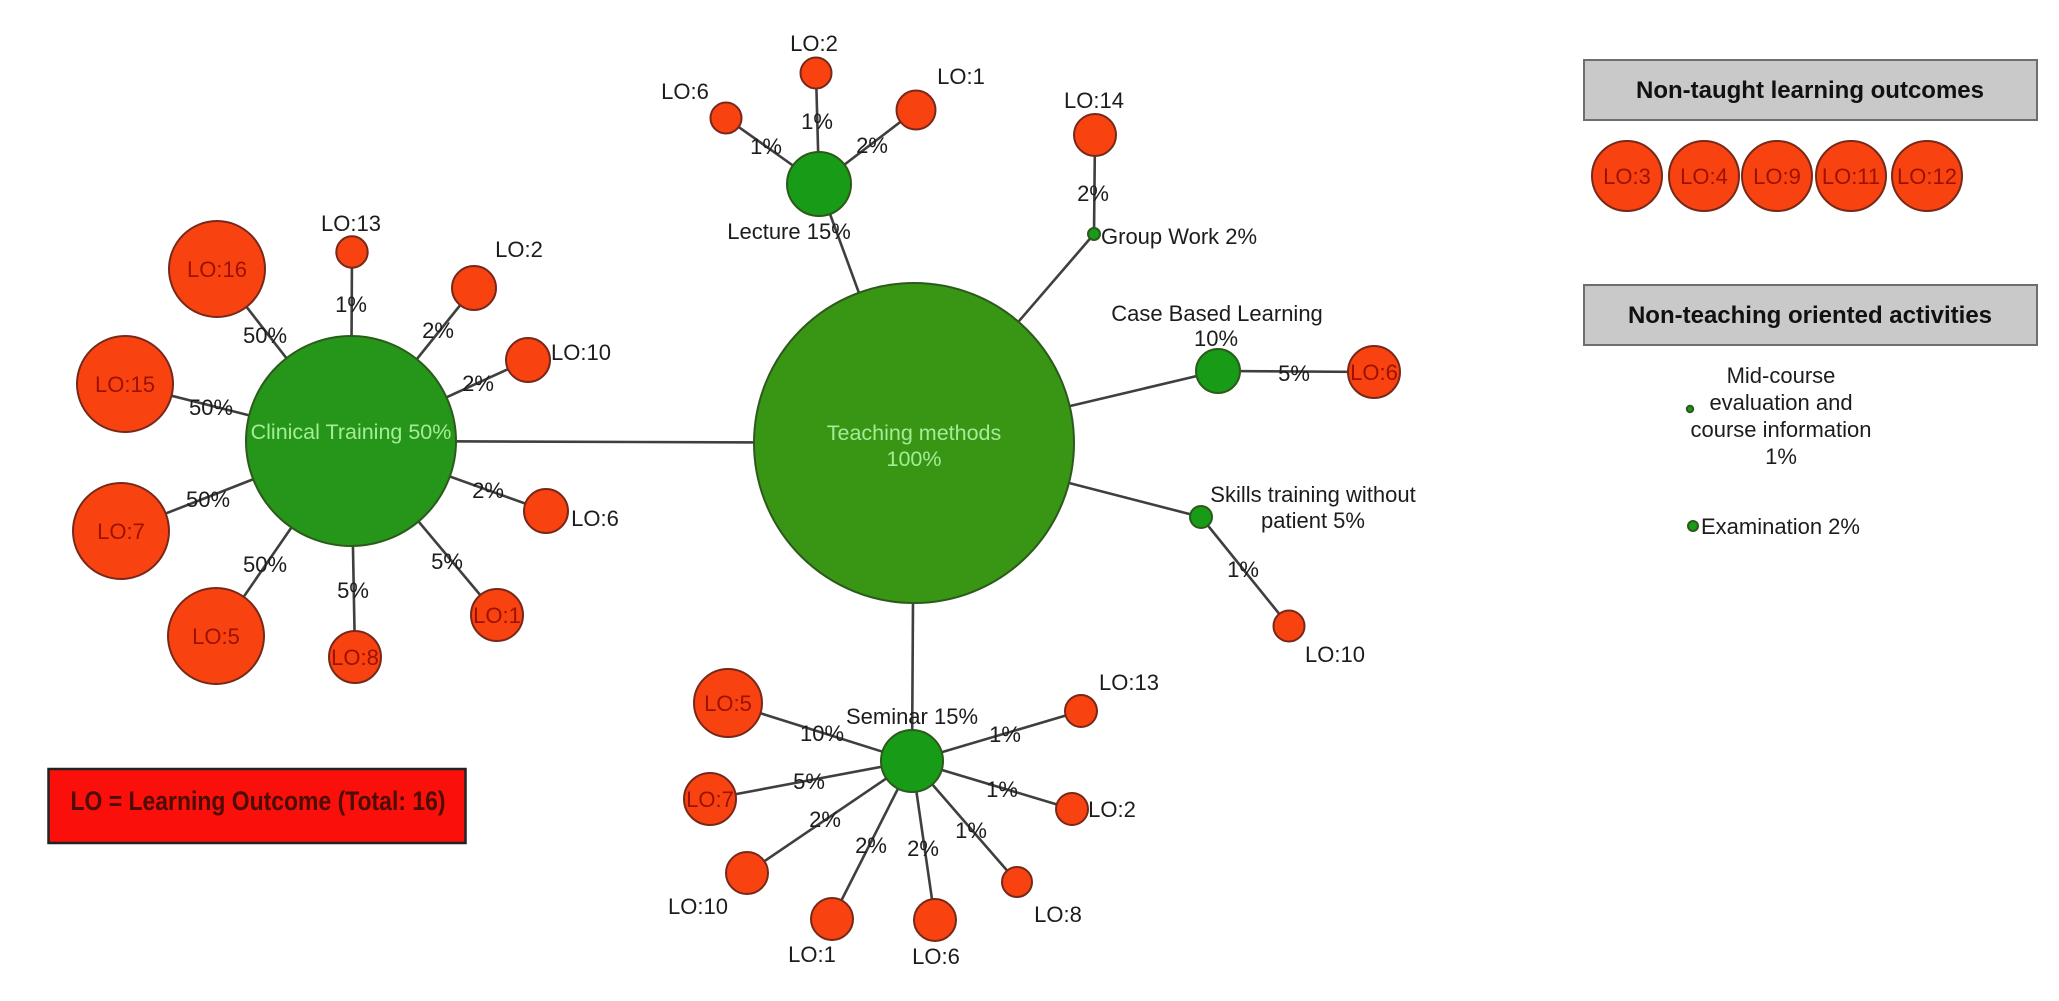  I want to click on svg-text: LO:15, so click(125, 384).